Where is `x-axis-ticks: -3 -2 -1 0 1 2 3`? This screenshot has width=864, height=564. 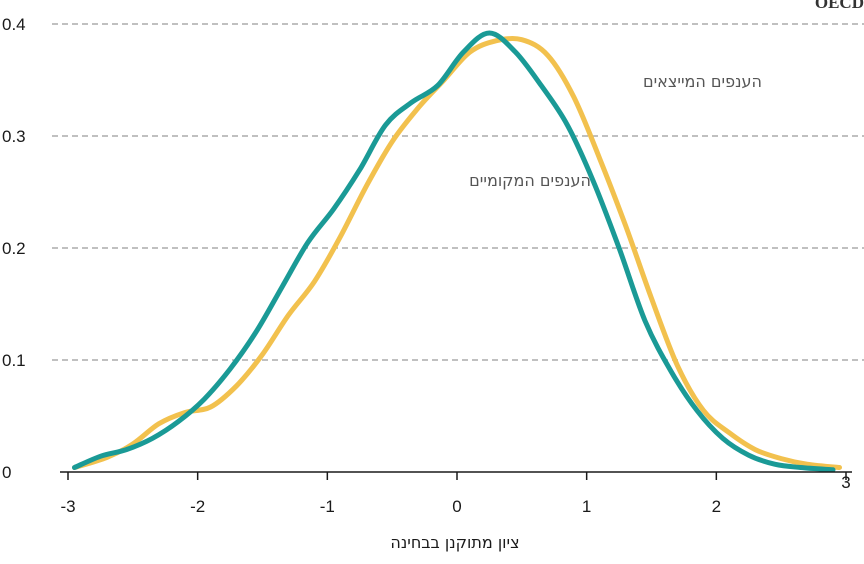
x-axis-ticks: -3 -2 -1 0 1 2 3 is located at coordinates (455, 494).